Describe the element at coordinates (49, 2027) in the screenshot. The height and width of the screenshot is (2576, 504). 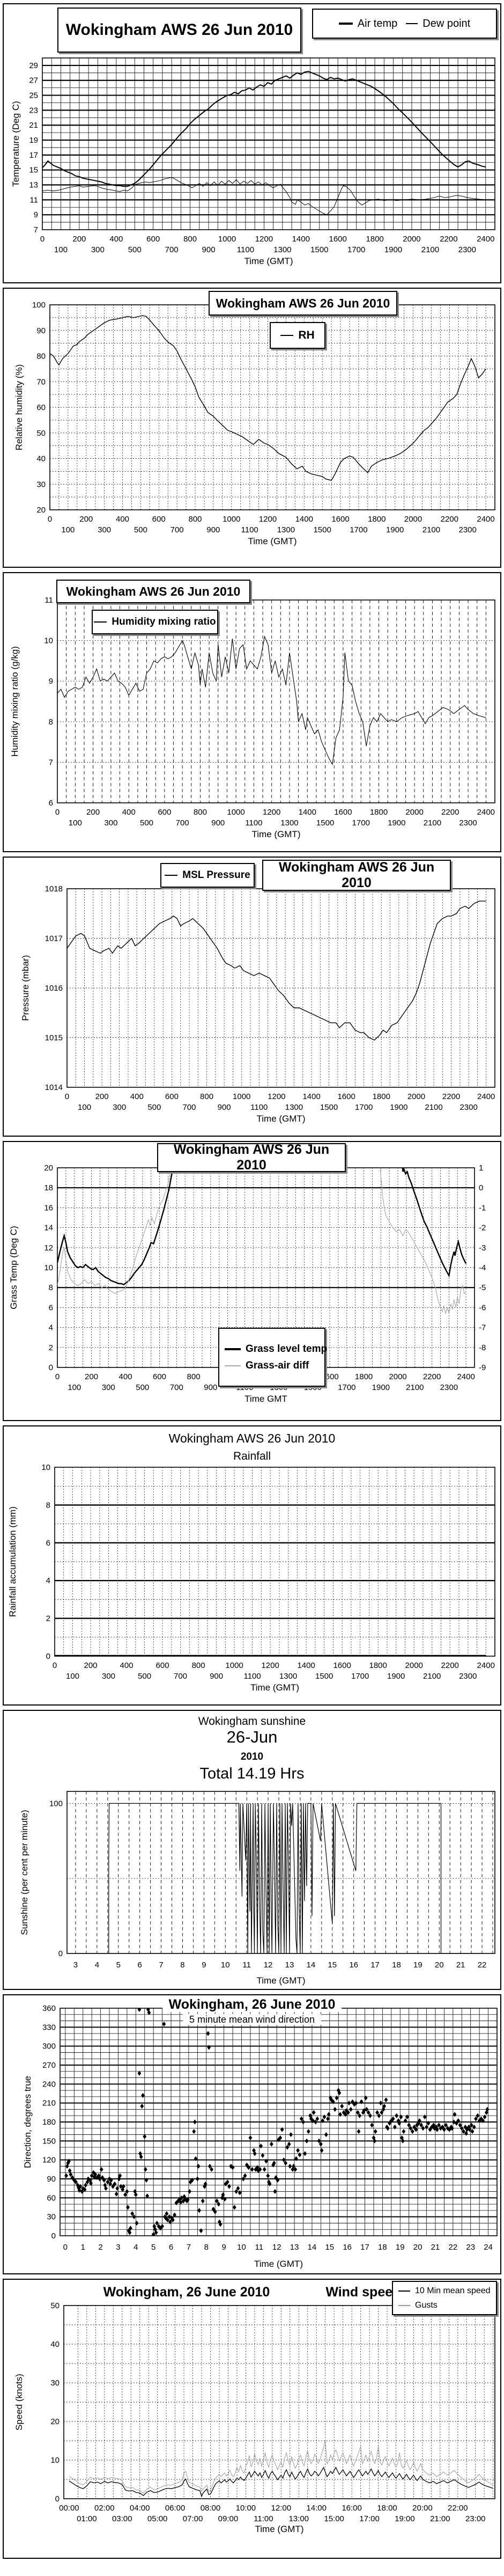
I see `svg-text: 330` at that location.